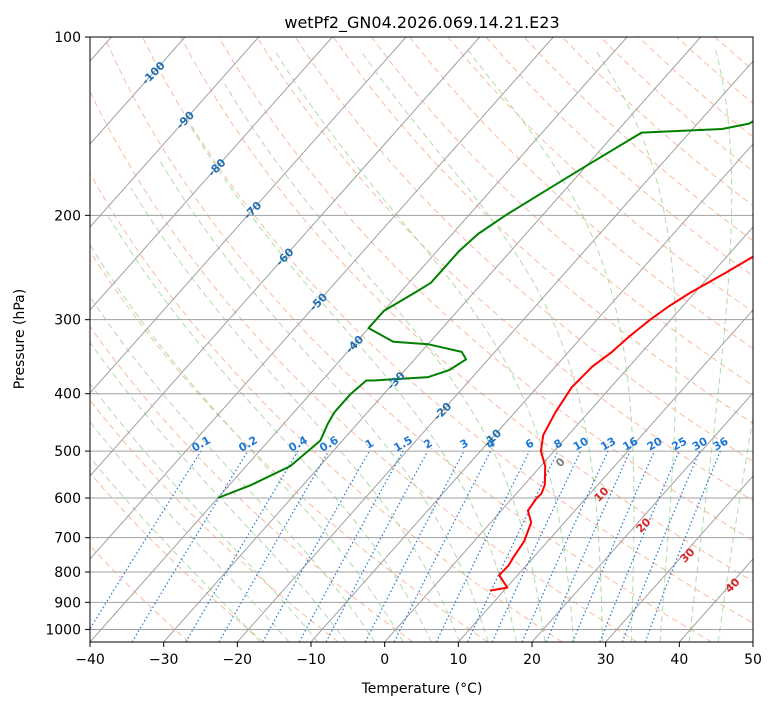  I want to click on x-tick-label: −20, so click(238, 660).